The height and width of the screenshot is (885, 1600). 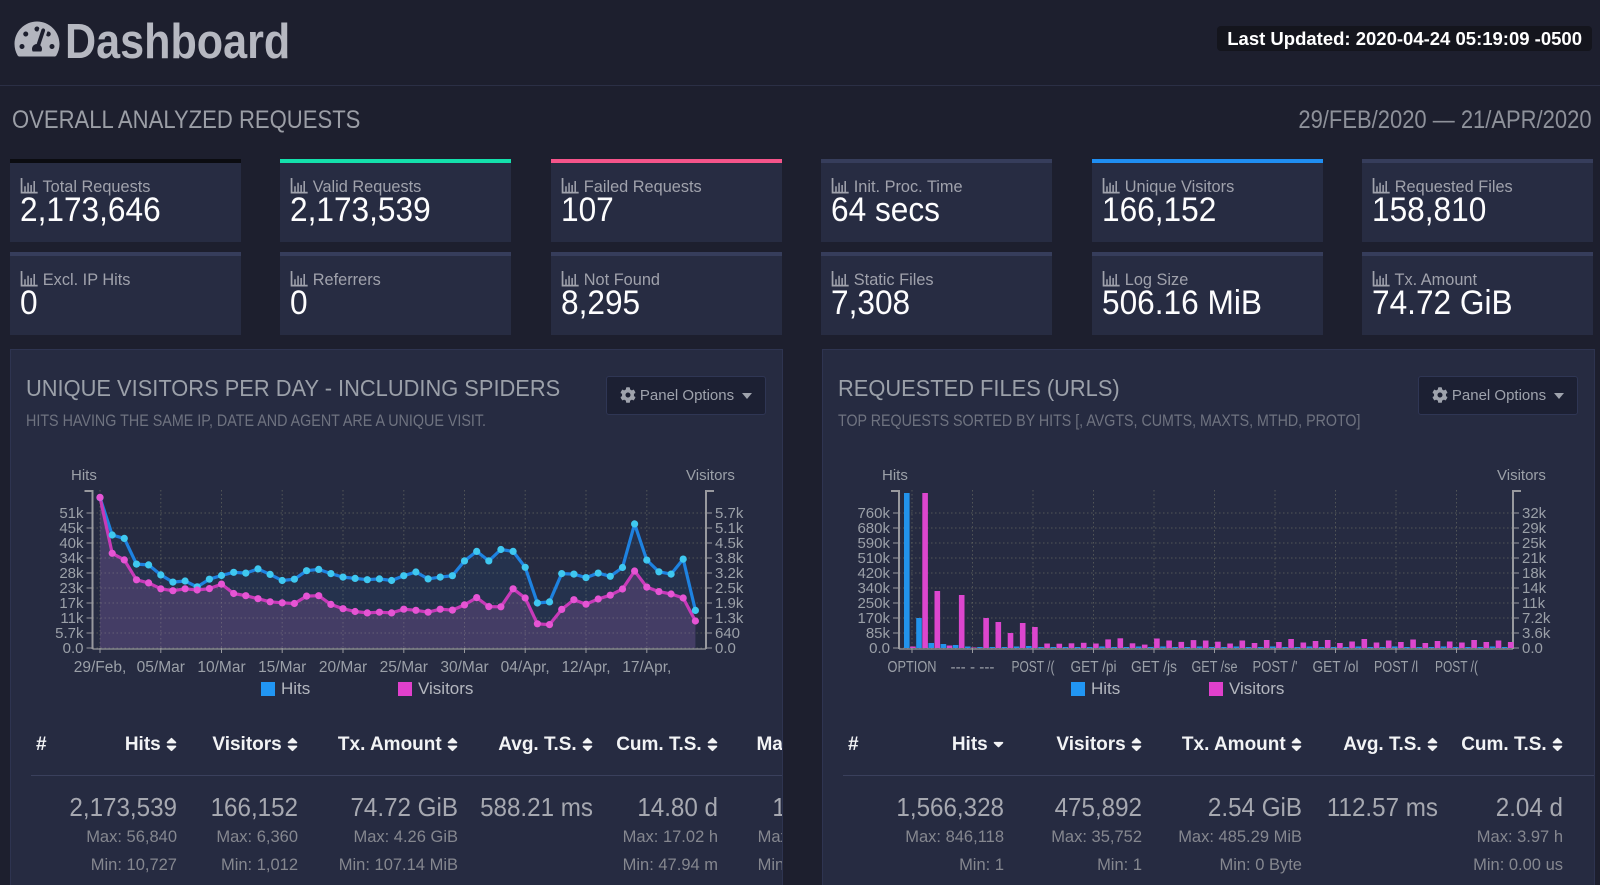 What do you see at coordinates (729, 573) in the screenshot?
I see `svg-text: 3.2k` at bounding box center [729, 573].